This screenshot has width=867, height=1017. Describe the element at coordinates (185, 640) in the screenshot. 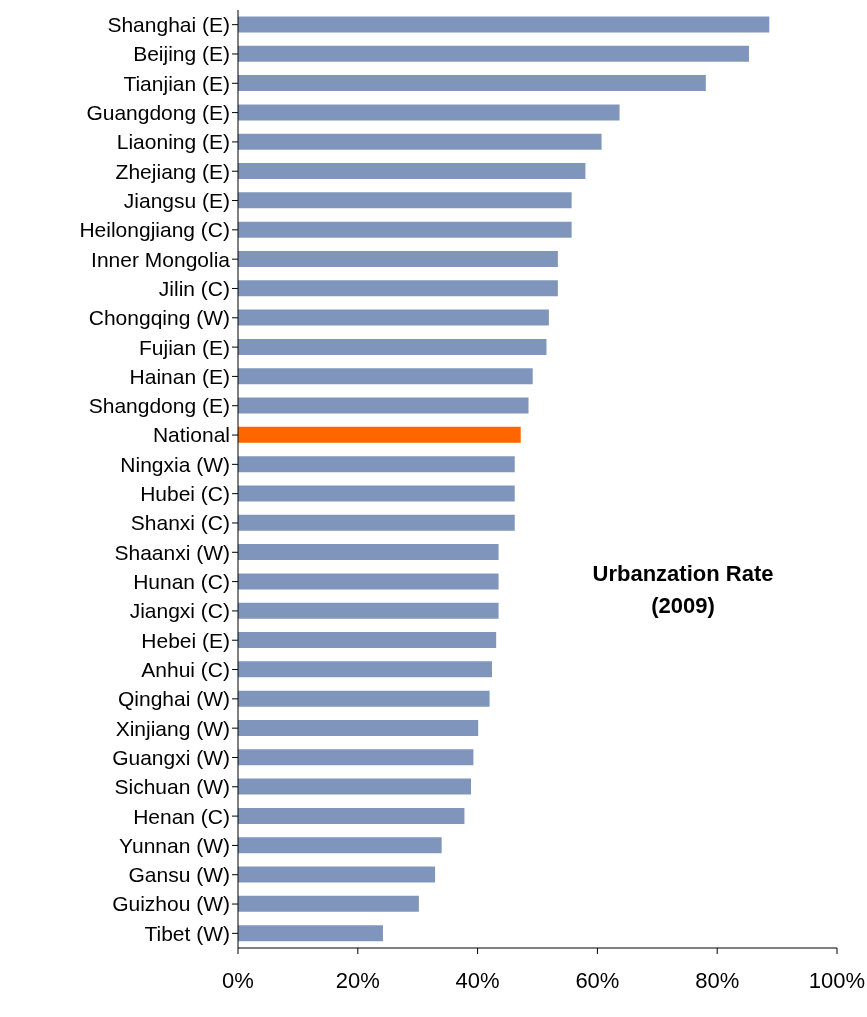

I see `y-tick-label: Hebei (E)` at that location.